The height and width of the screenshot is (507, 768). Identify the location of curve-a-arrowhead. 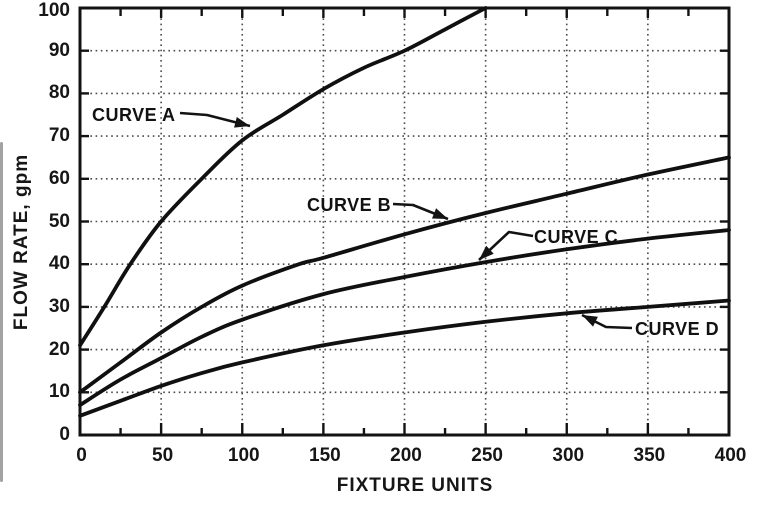
(242, 122).